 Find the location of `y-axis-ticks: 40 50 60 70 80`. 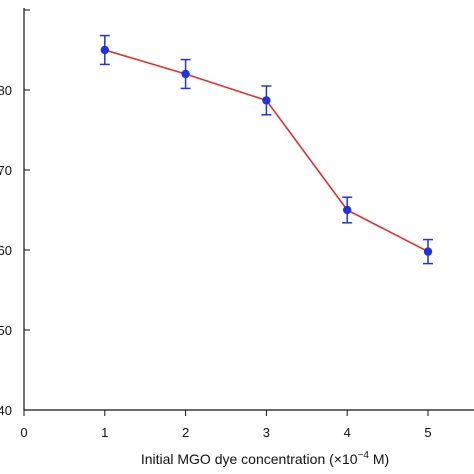

y-axis-ticks: 40 50 60 70 80 is located at coordinates (15, 213).